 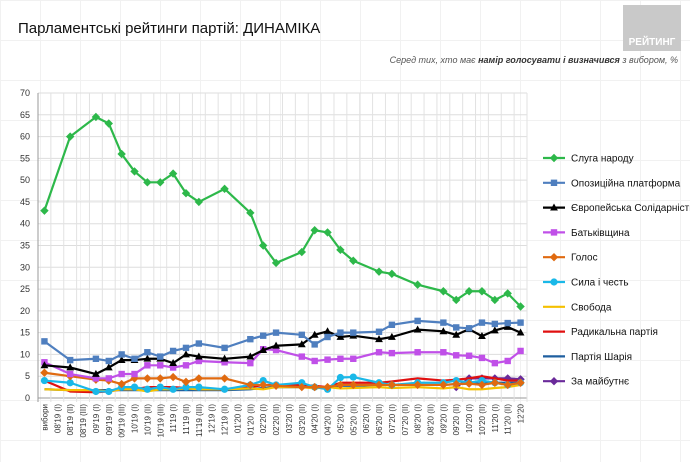 What do you see at coordinates (495, 418) in the screenshot?
I see `x-tick-label: 11'20 (I)` at bounding box center [495, 418].